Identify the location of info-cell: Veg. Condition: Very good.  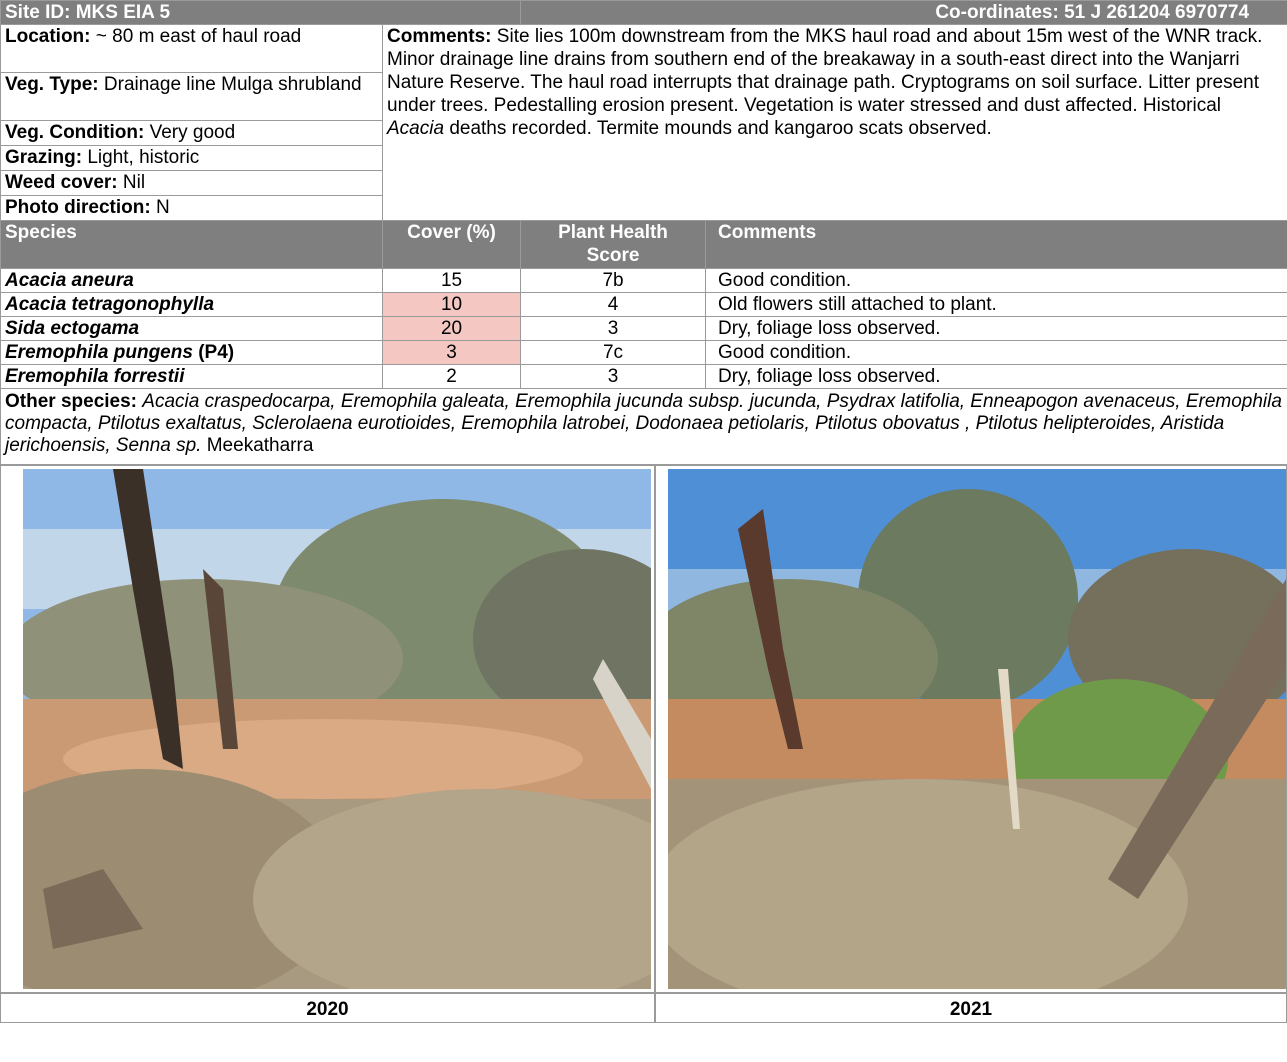
(191, 133).